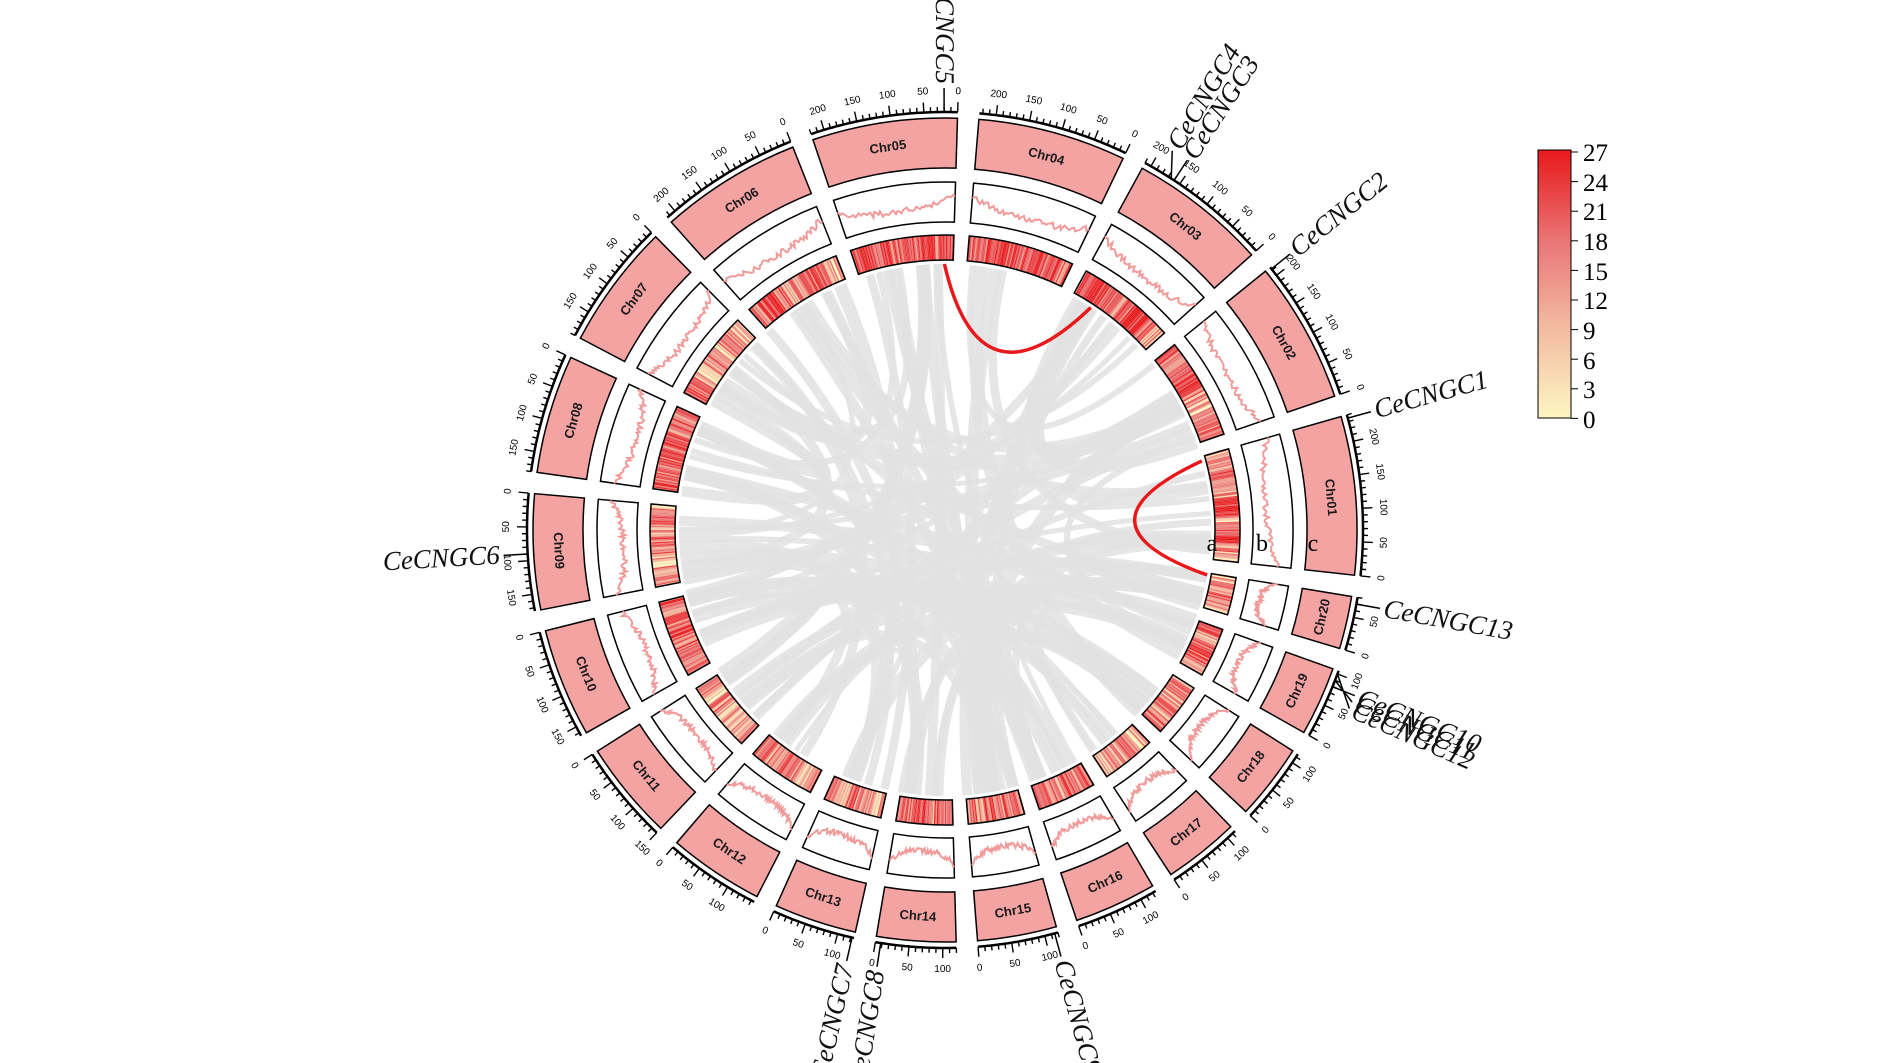 The width and height of the screenshot is (1890, 1063). Describe the element at coordinates (1201, 206) in the screenshot. I see `scale-axis` at that location.